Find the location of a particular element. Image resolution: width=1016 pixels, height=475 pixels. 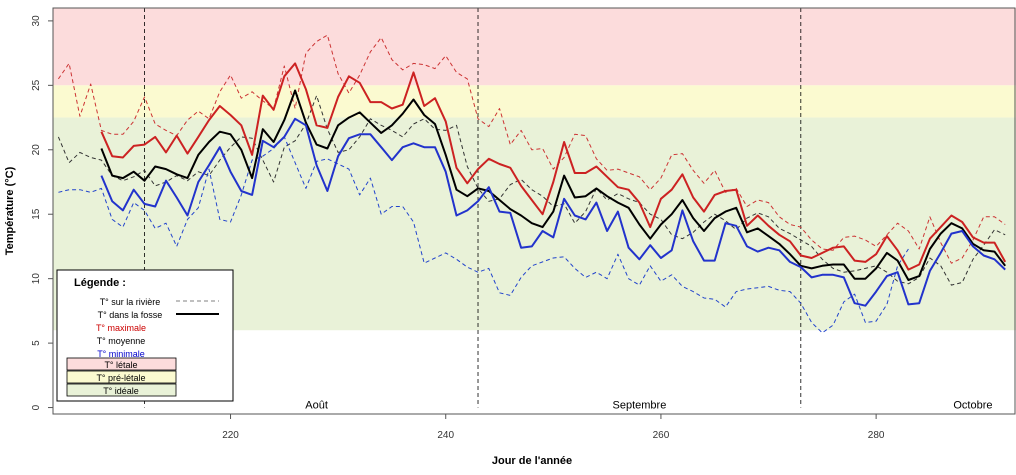

y-tick-label-2: 10 is located at coordinates (36, 279).